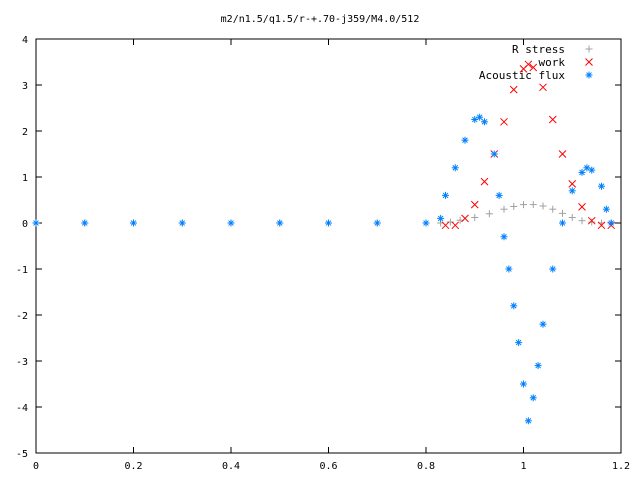 Image resolution: width=640 pixels, height=480 pixels. I want to click on x-tick-label: 0.8, so click(426, 466).